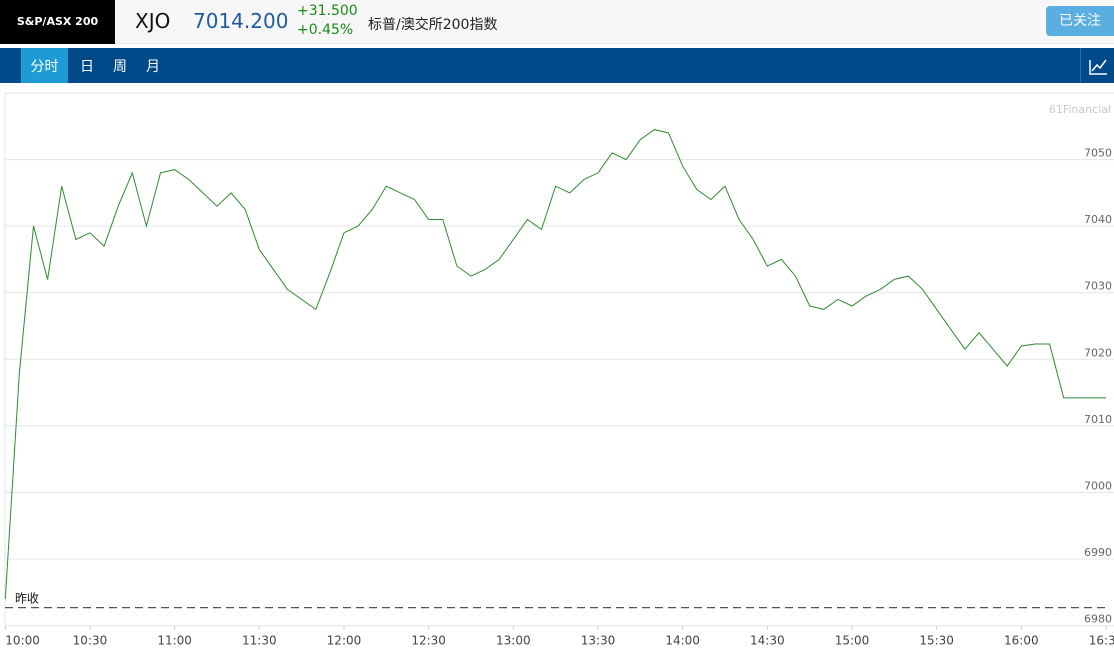  Describe the element at coordinates (1098, 286) in the screenshot. I see `y-tick-label: 7030` at that location.